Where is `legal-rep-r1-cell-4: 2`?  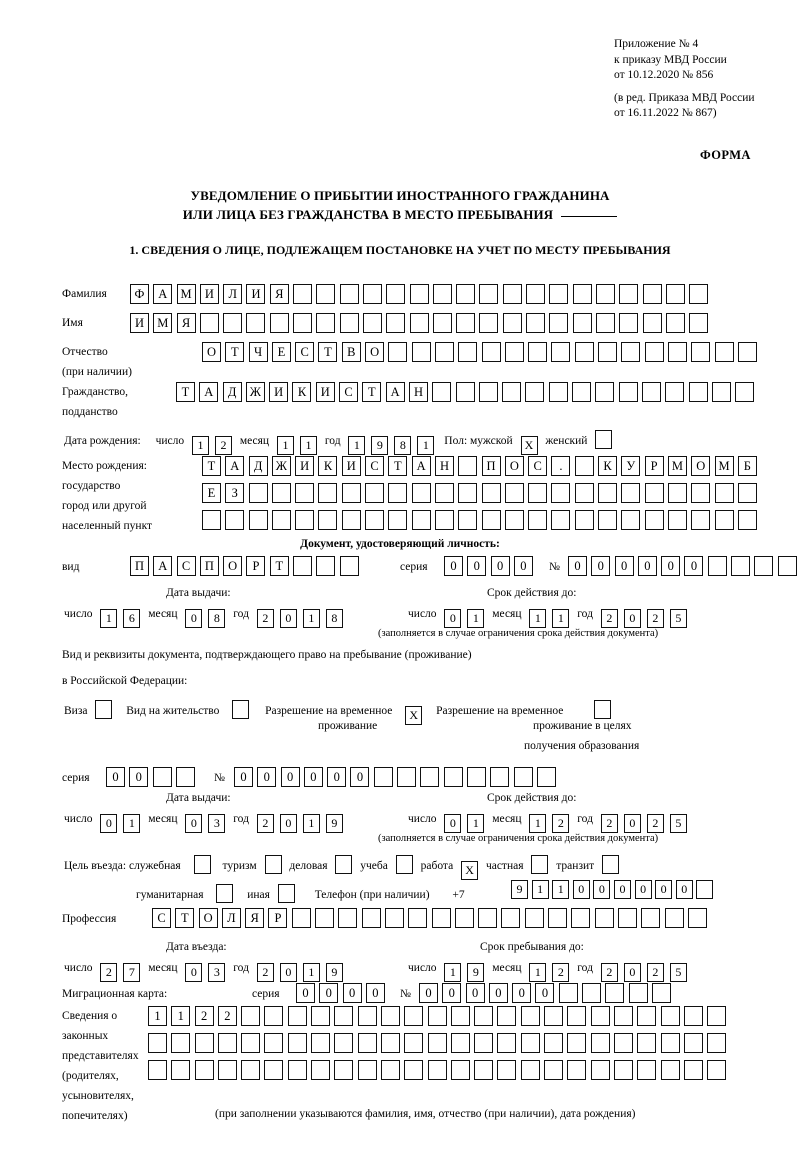
legal-rep-r1-cell-4: 2 is located at coordinates (227, 1016).